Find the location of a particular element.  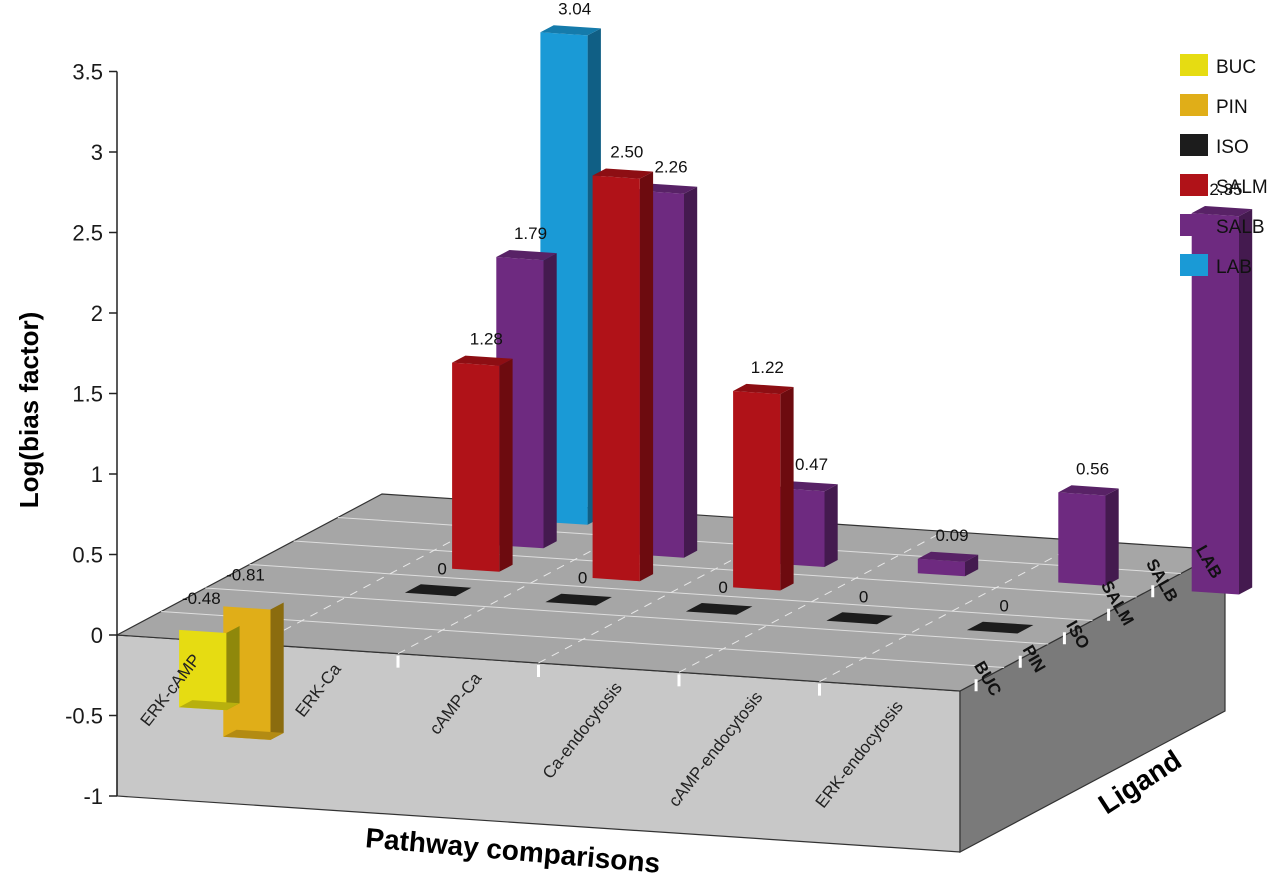

legend-label: SALM is located at coordinates (1242, 187).